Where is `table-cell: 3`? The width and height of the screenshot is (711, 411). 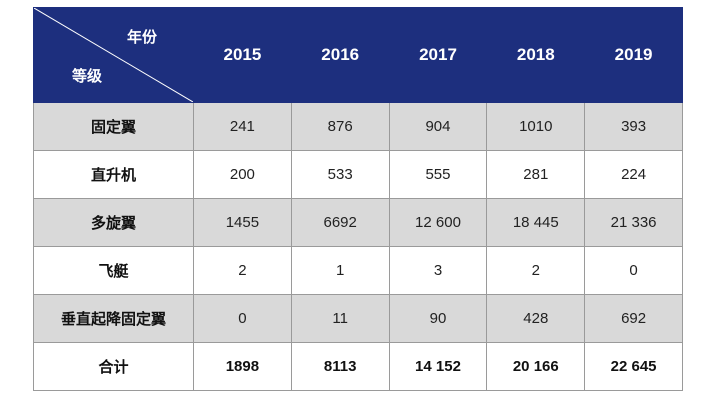 table-cell: 3 is located at coordinates (438, 270).